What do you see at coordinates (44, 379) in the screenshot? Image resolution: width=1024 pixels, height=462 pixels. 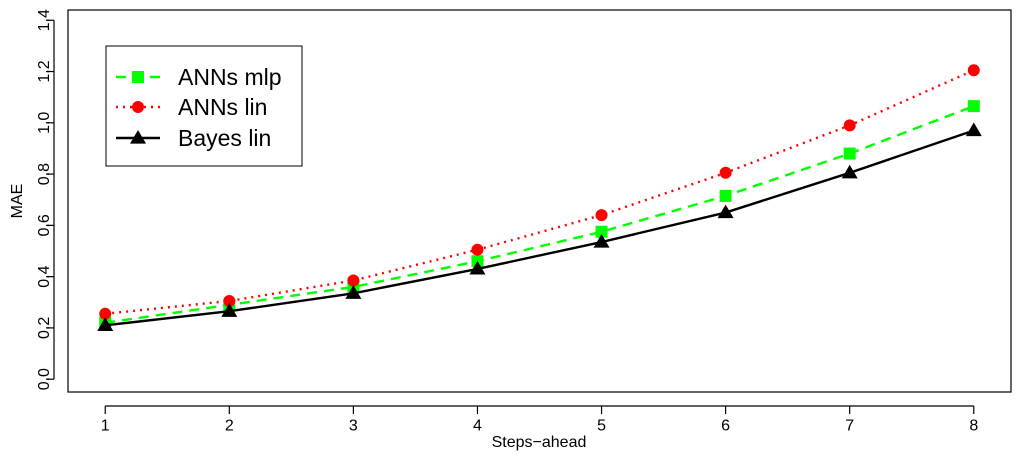 I see `y-tick-label: 0.0` at bounding box center [44, 379].